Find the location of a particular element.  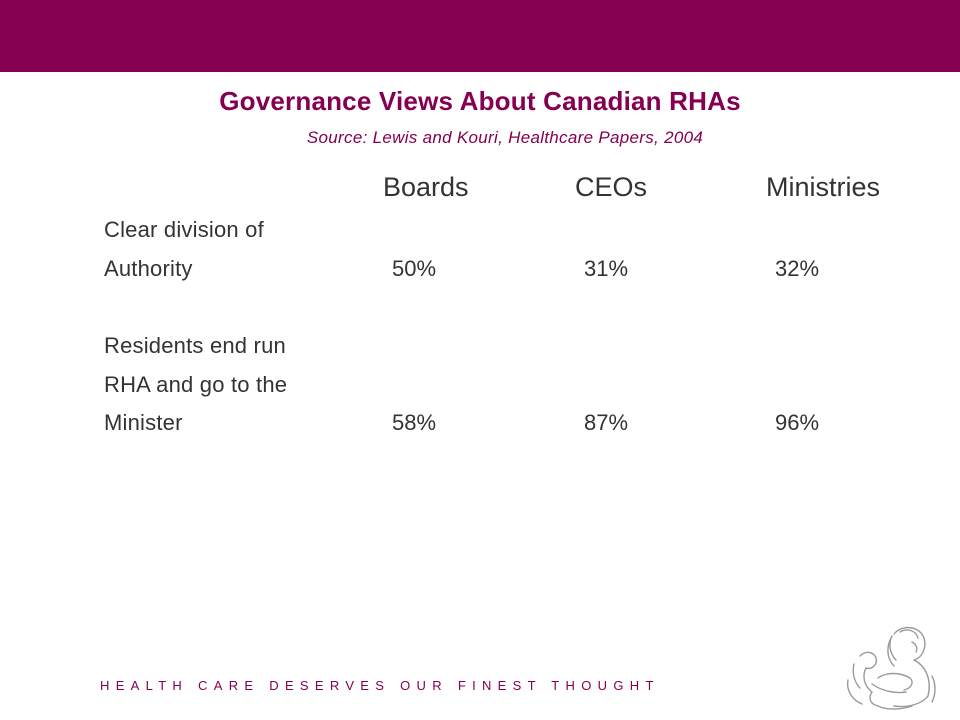

table-cell-ministries: 96% is located at coordinates (797, 422).